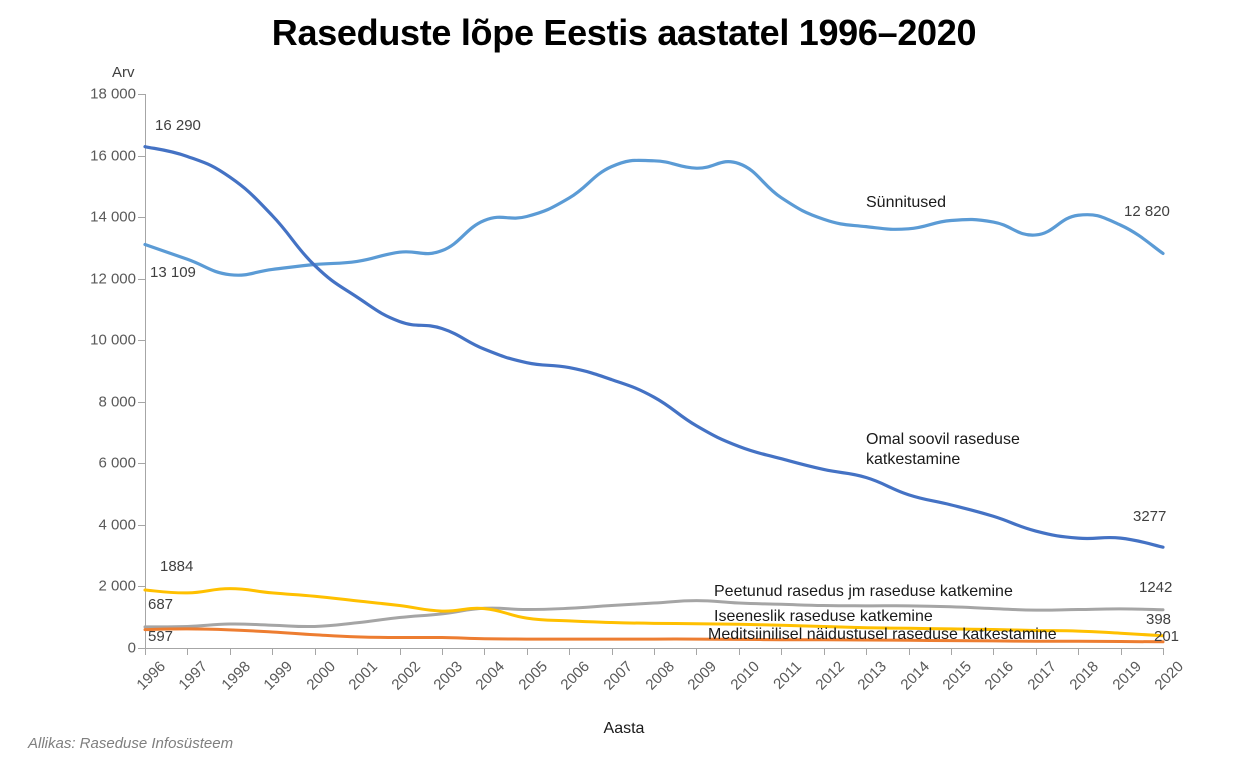  Describe the element at coordinates (177, 566) in the screenshot. I see `start-value-iseeneslik: 1884` at that location.